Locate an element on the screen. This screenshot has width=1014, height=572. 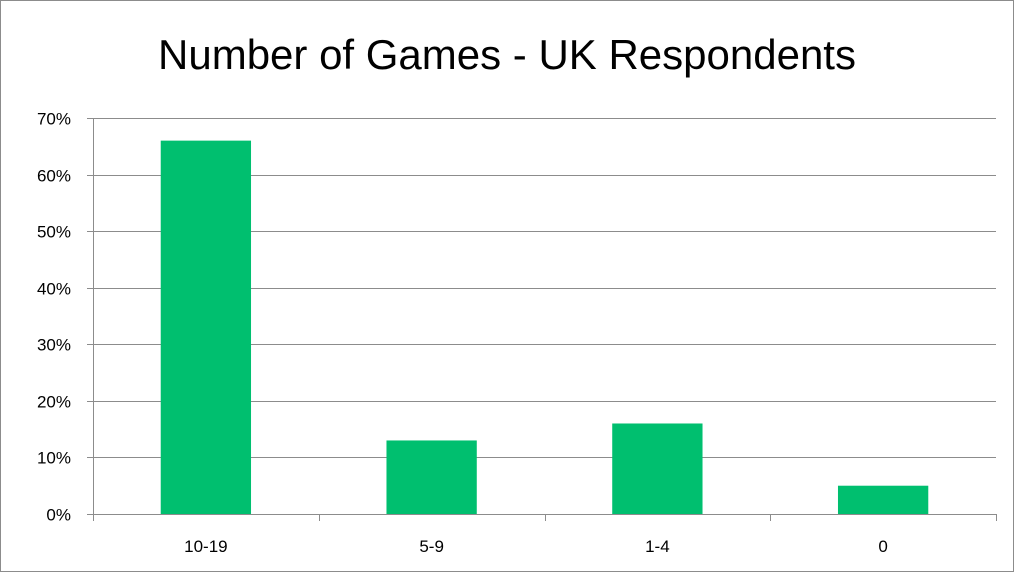
y-tick-label: 20% is located at coordinates (54, 402).